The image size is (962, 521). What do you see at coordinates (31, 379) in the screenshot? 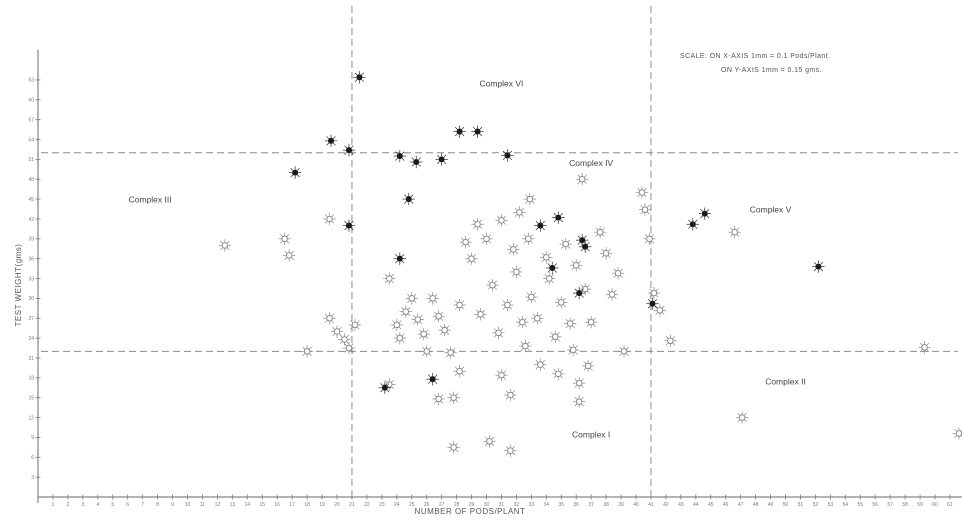
I see `y-tick-label: 18` at bounding box center [31, 379].